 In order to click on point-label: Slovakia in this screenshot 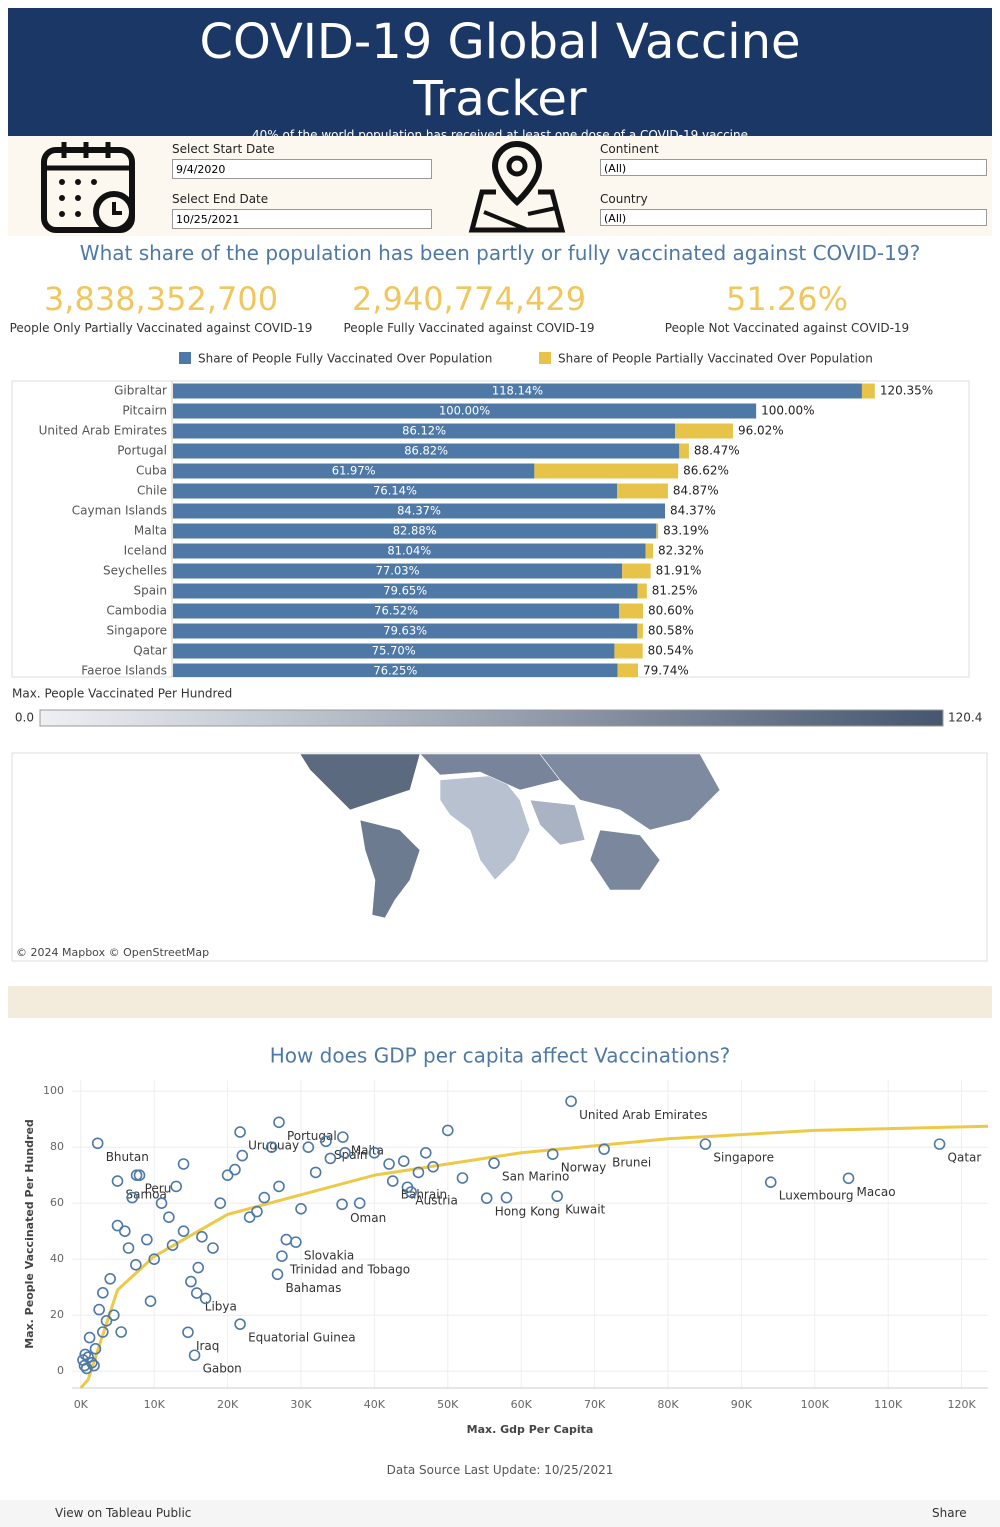, I will do `click(329, 1256)`.